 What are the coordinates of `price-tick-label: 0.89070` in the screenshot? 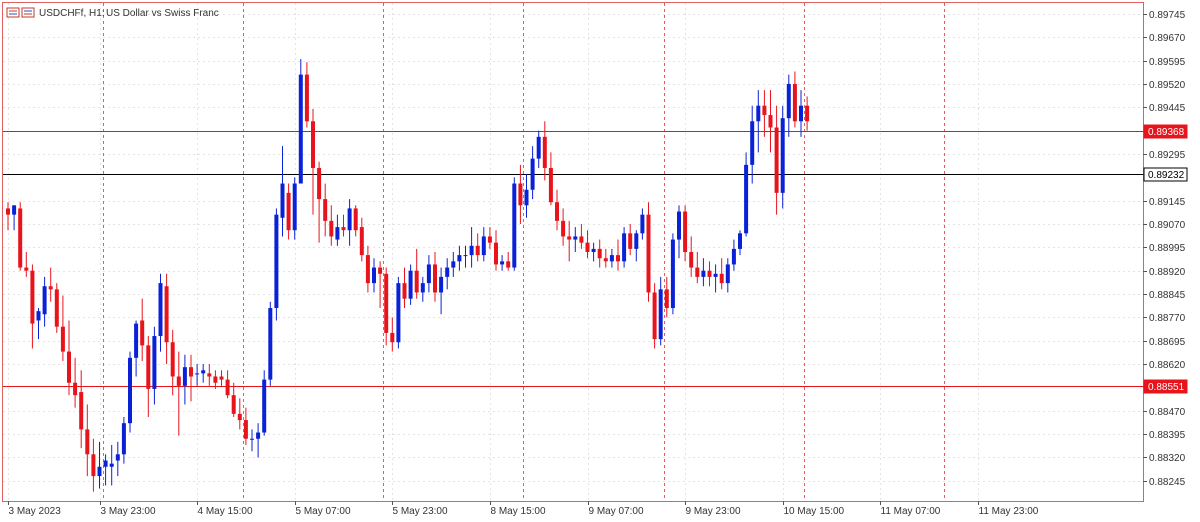 It's located at (1167, 225).